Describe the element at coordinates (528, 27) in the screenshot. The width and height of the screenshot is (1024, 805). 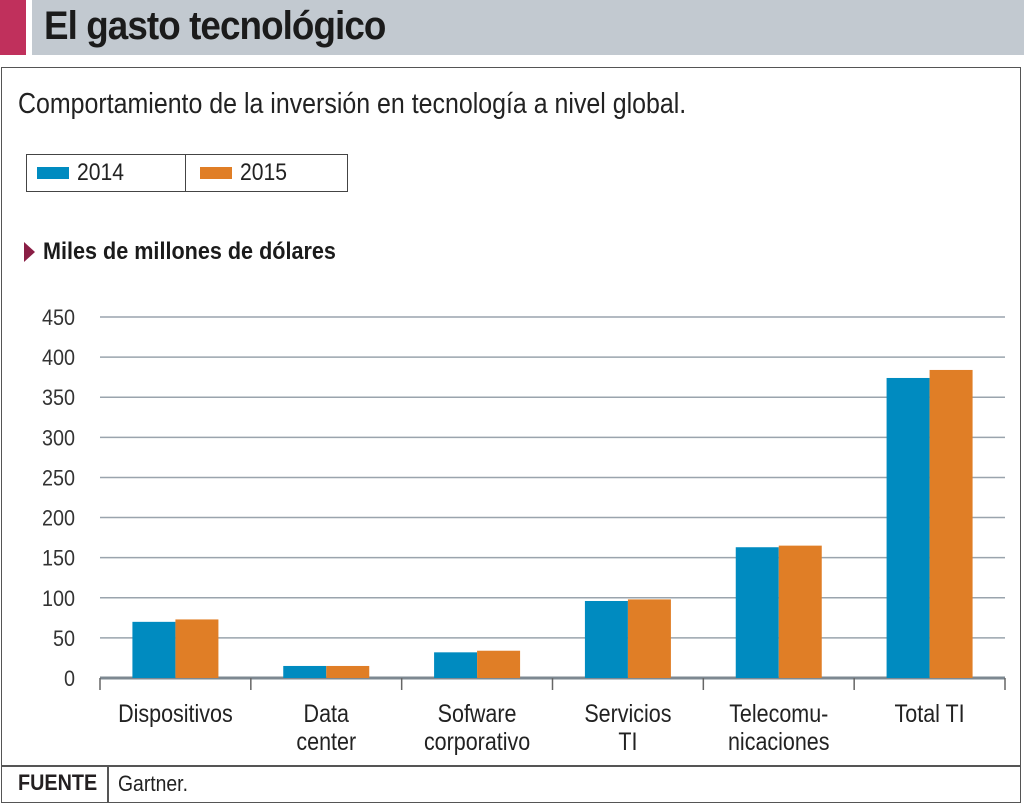
I see `header-bar` at that location.